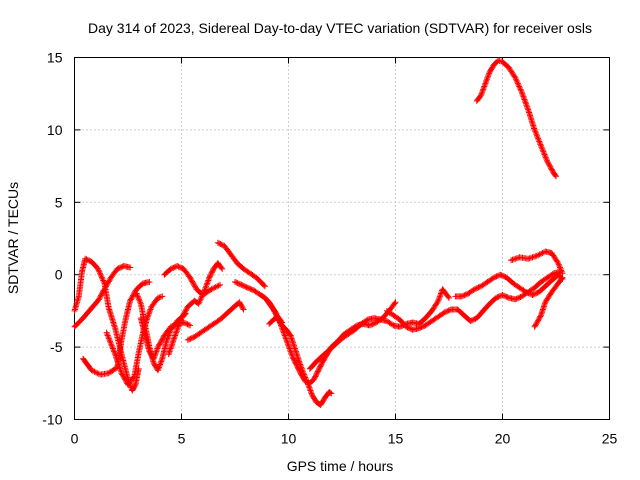  Describe the element at coordinates (52, 420) in the screenshot. I see `y-tick-label: -10` at that location.